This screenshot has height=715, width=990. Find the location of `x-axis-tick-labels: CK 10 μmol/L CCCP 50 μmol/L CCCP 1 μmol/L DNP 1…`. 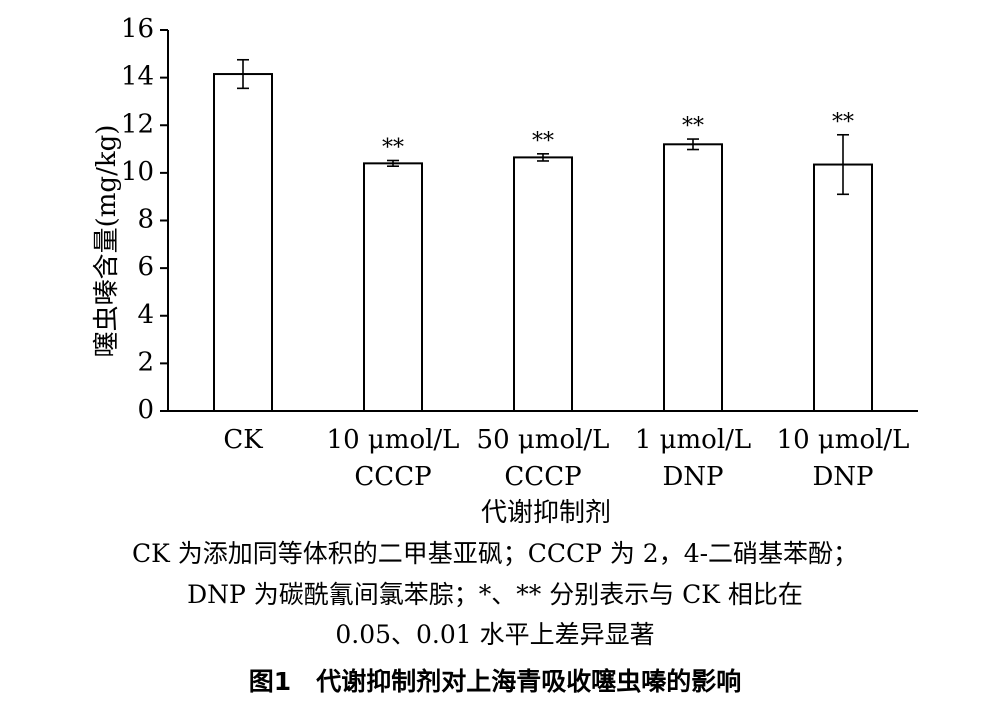

x-axis-tick-labels: CK 10 μmol/L CCCP 50 μmol/L CCCP 1 μmol/L DNP 1… is located at coordinates (566, 458).